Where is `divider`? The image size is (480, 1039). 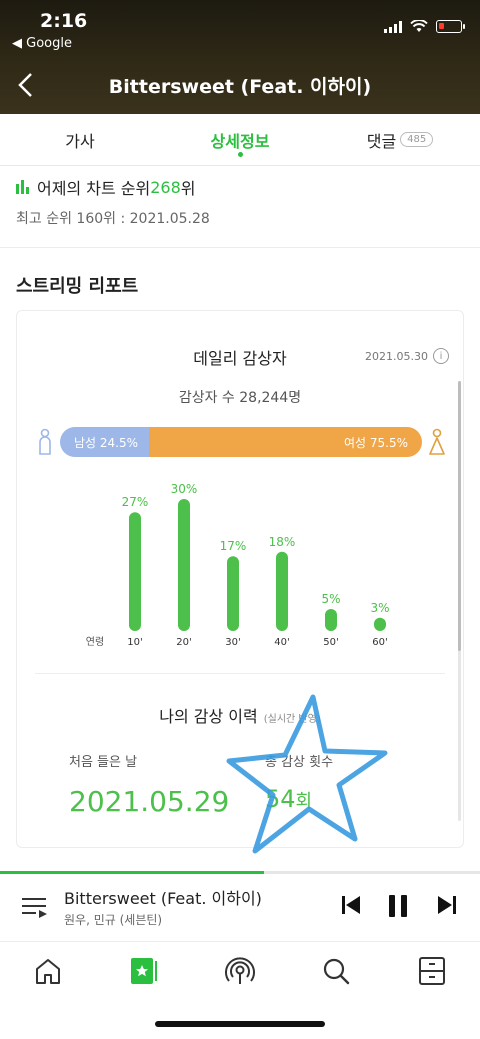 divider is located at coordinates (240, 247).